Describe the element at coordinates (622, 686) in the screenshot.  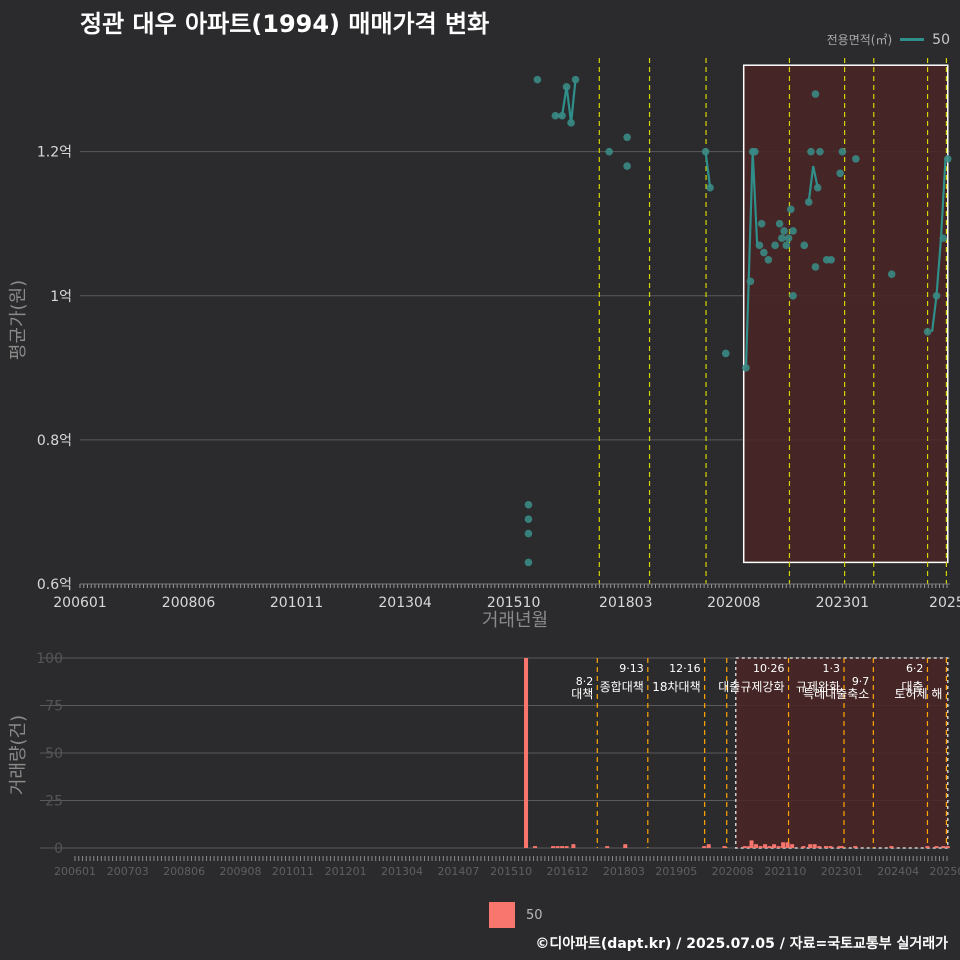
I see `policy-name-label: 종합대책` at that location.